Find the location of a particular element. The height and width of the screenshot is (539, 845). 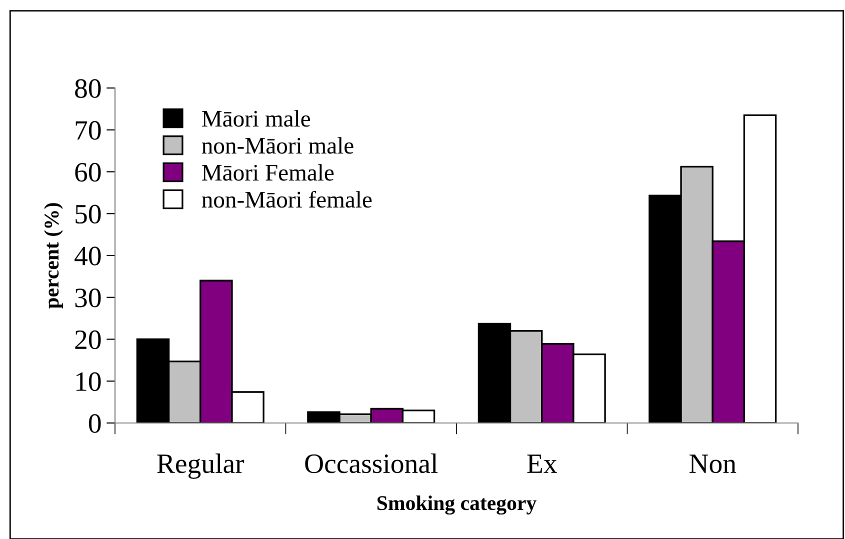

y-tick-label: 40 is located at coordinates (87, 256).